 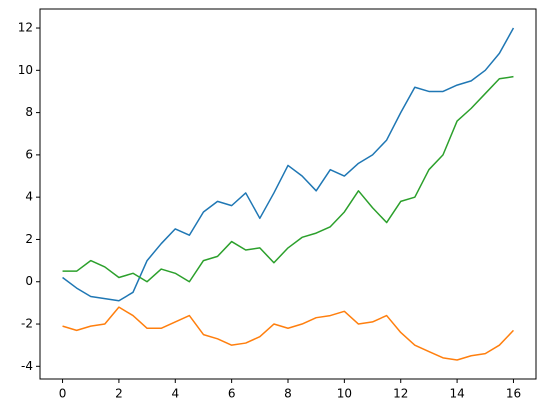 I want to click on x-tick-label: 2, so click(x=119, y=394).